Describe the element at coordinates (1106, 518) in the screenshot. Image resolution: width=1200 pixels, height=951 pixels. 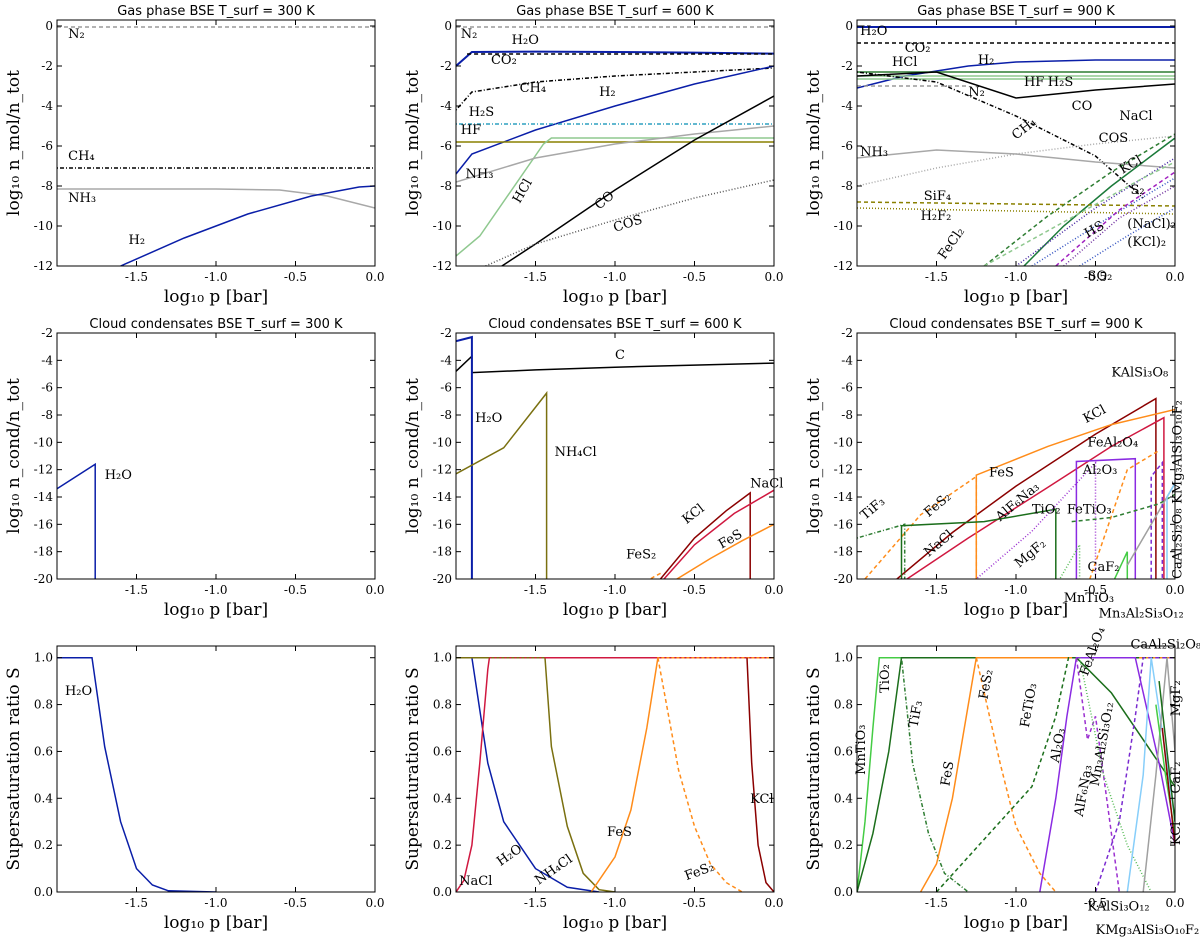
I see `series-al2o3` at that location.